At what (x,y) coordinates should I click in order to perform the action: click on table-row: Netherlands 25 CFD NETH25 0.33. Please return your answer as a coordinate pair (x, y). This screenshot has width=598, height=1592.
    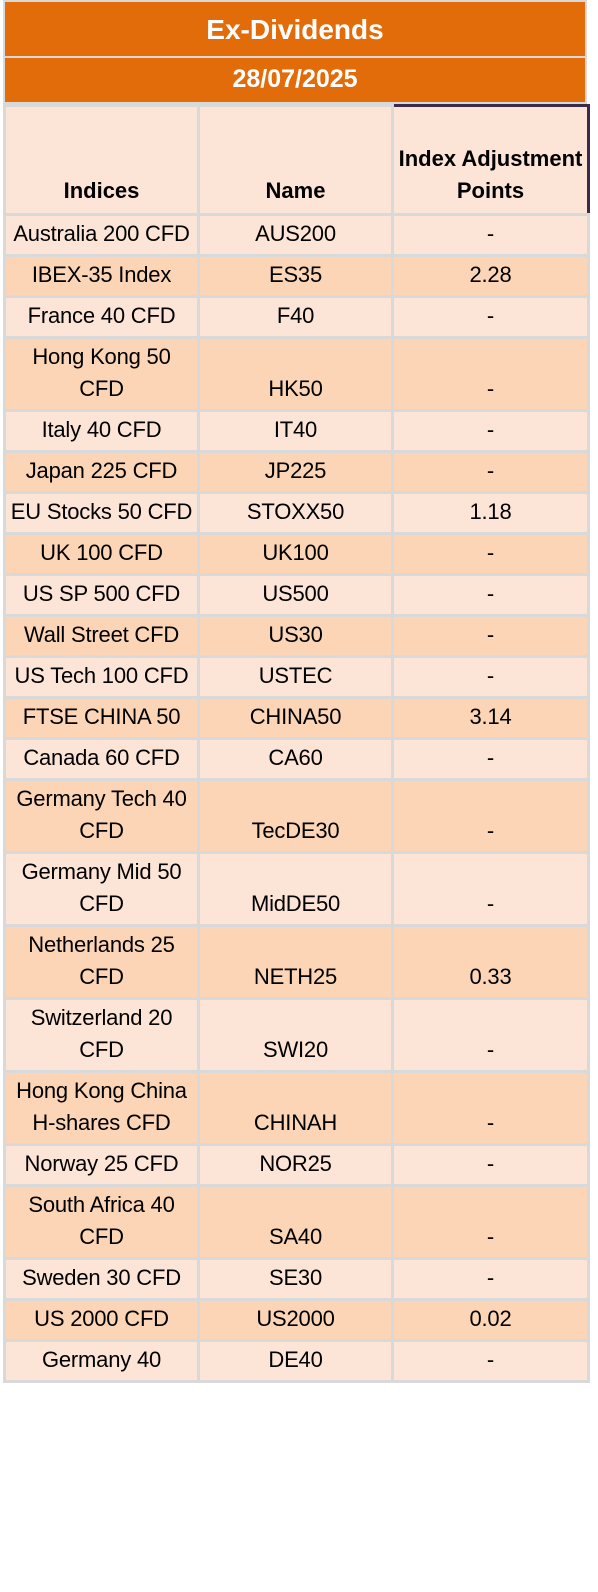
    Looking at the image, I should click on (296, 962).